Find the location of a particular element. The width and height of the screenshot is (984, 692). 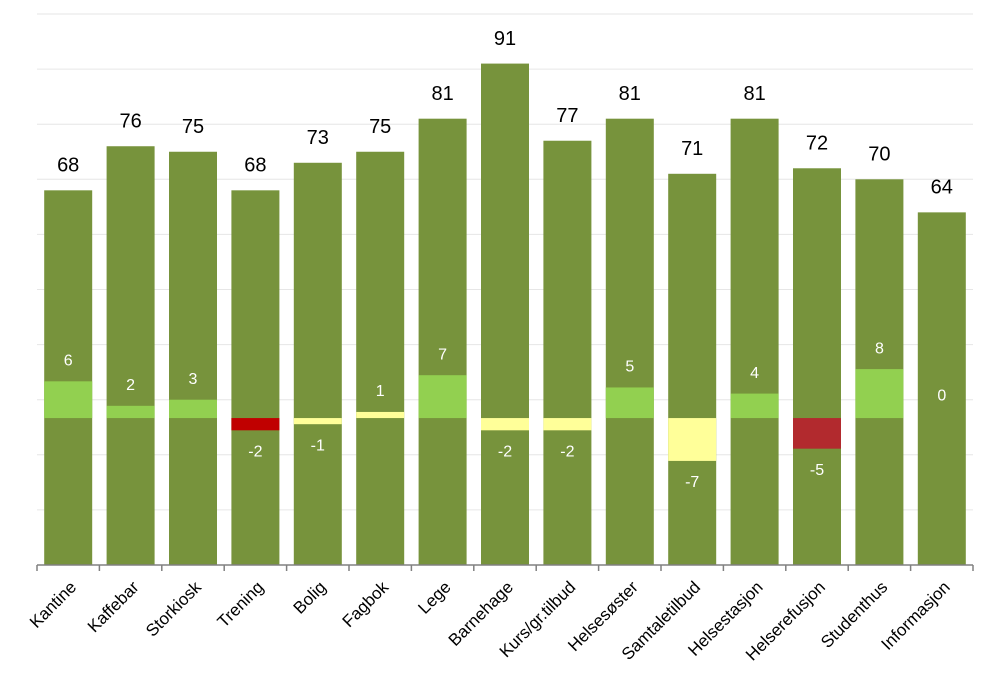

value-label: 91 is located at coordinates (505, 39).